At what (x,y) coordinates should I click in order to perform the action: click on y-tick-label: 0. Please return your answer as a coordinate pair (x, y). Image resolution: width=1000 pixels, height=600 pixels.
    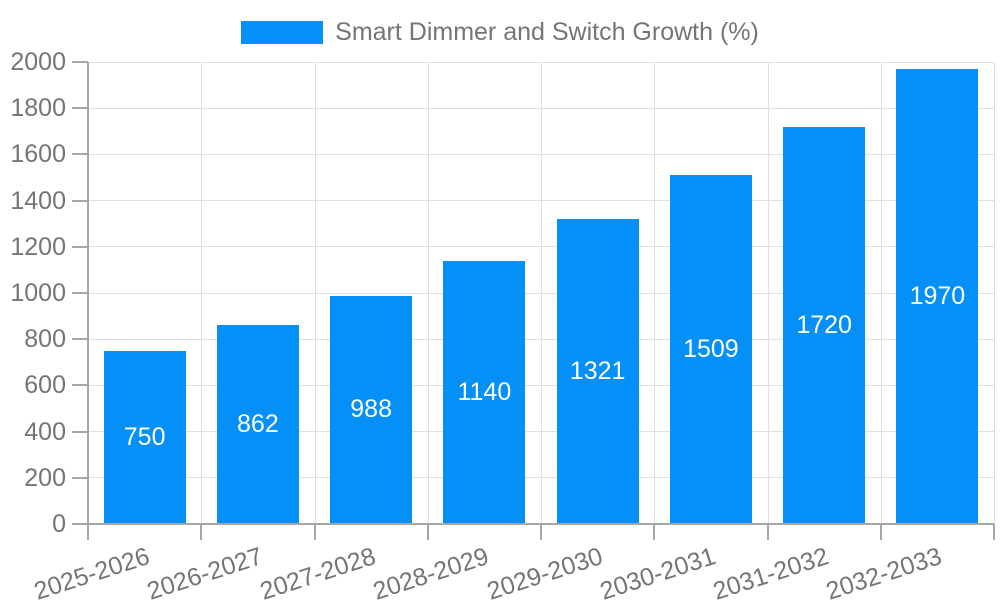
    Looking at the image, I should click on (59, 524).